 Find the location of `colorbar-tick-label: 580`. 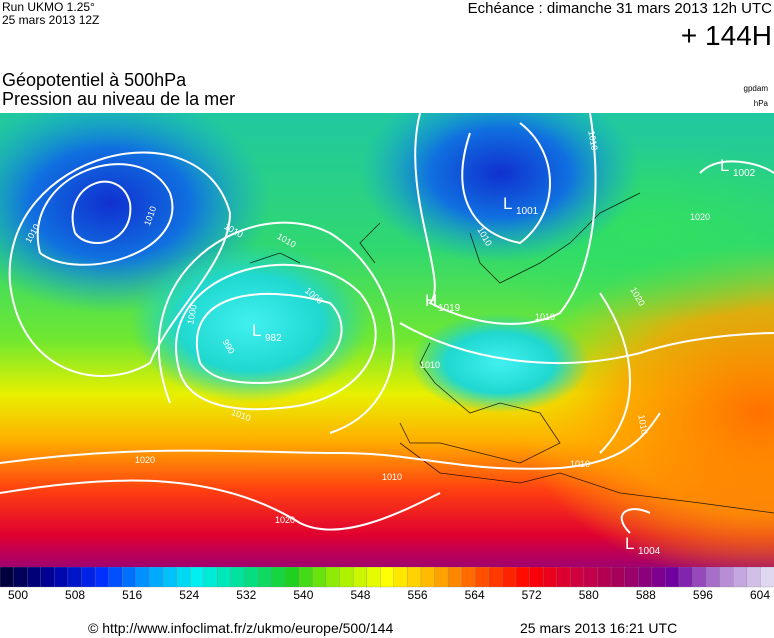

colorbar-tick-label: 580 is located at coordinates (589, 594).